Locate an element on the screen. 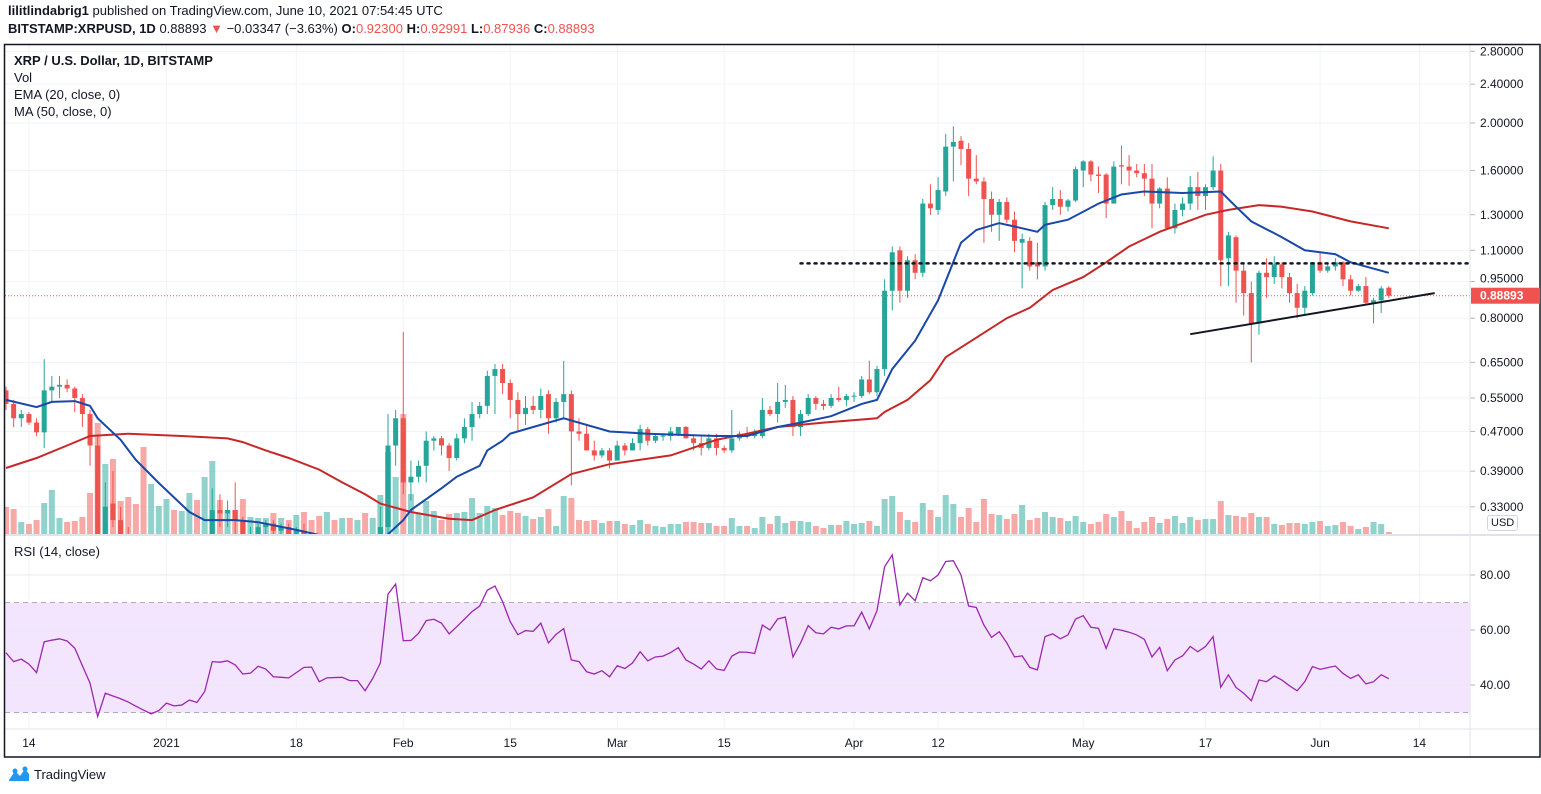 The image size is (1541, 794). price-tick-label: 2.00000 is located at coordinates (1502, 123).